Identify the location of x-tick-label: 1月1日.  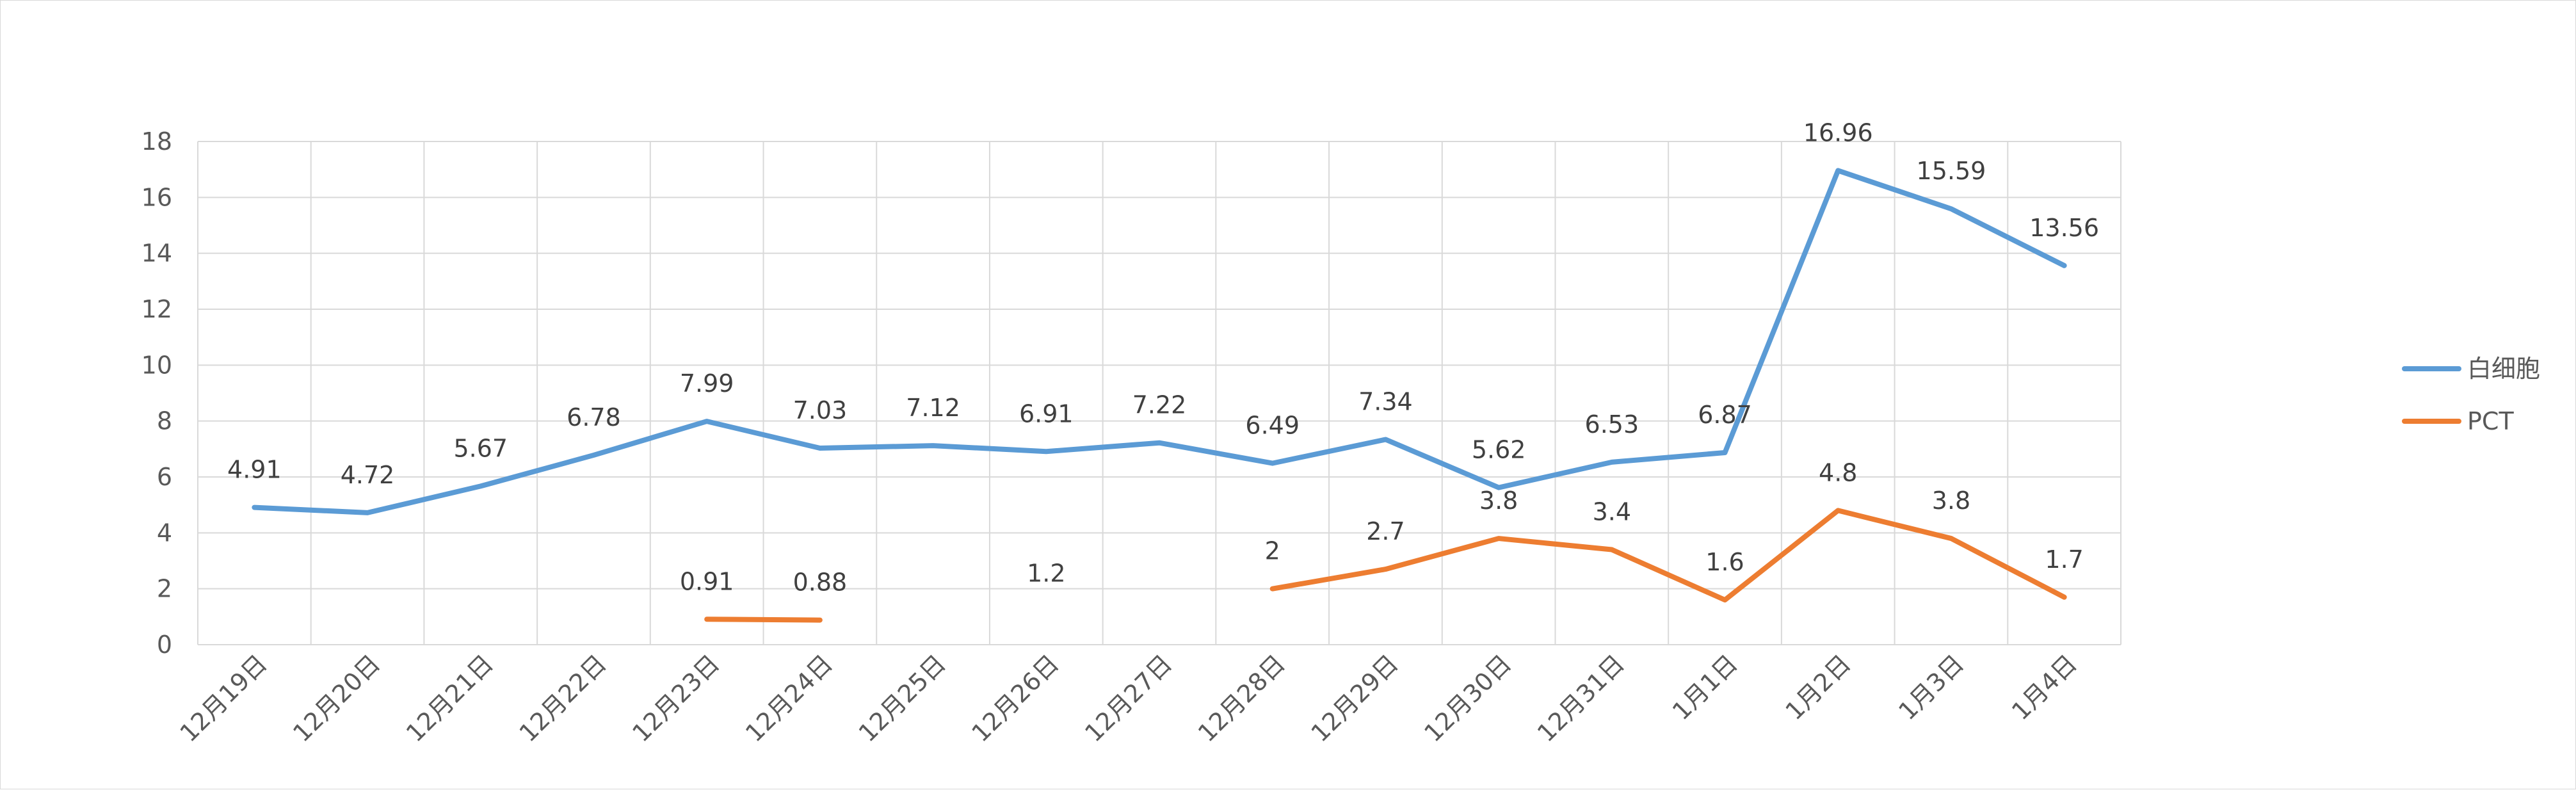
(1705, 687).